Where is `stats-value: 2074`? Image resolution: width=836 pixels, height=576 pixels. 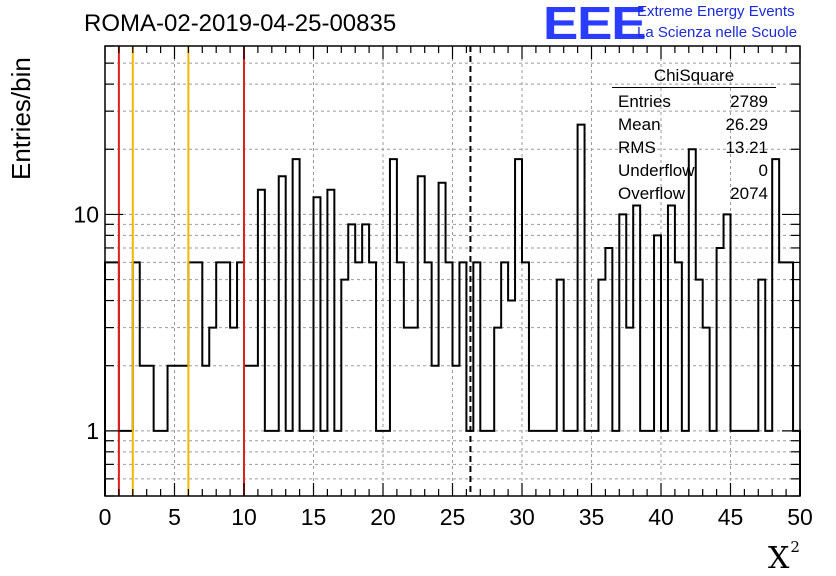
stats-value: 2074 is located at coordinates (749, 193).